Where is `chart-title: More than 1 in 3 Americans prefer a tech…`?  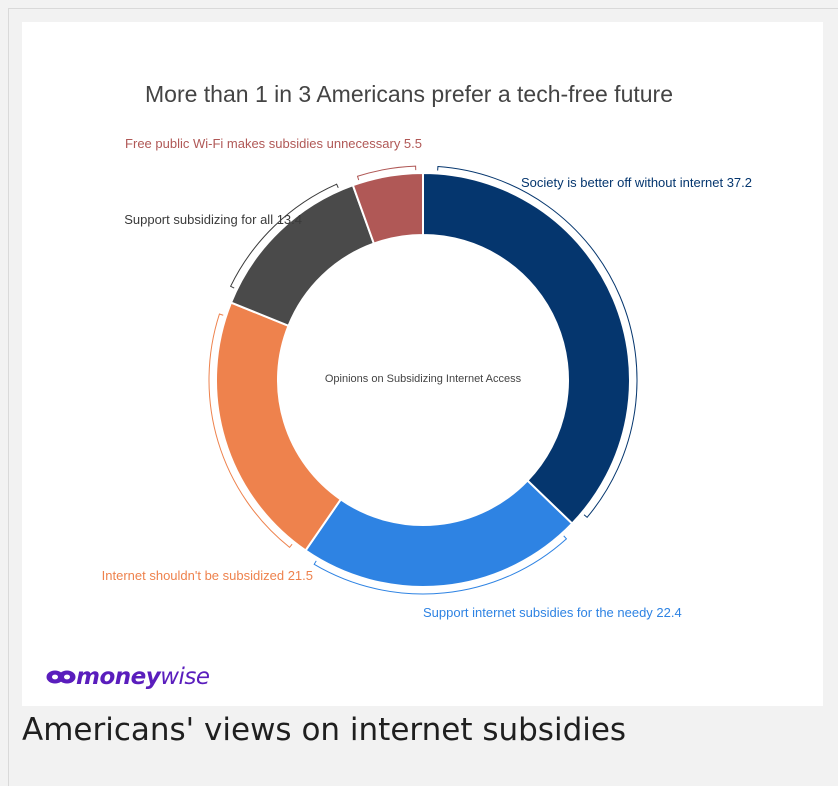 chart-title: More than 1 in 3 Americans prefer a tech… is located at coordinates (409, 94).